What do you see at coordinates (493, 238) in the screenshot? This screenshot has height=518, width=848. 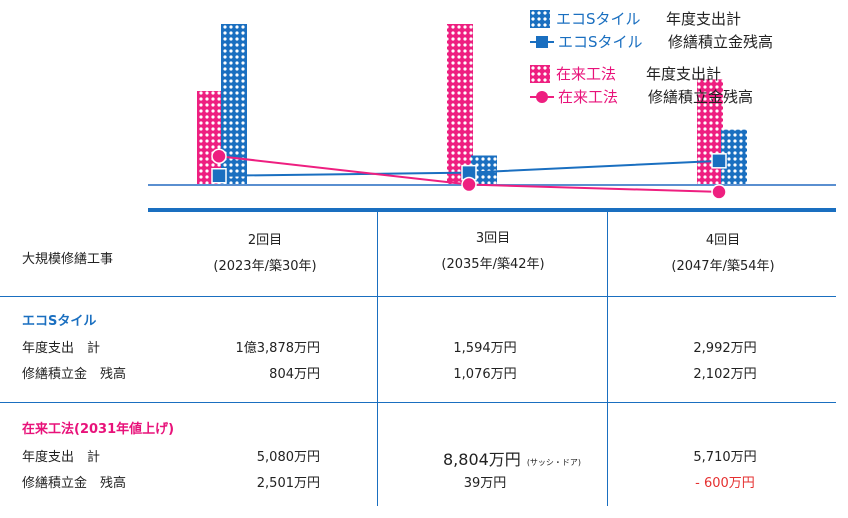 I see `column-header-title: 3回目` at bounding box center [493, 238].